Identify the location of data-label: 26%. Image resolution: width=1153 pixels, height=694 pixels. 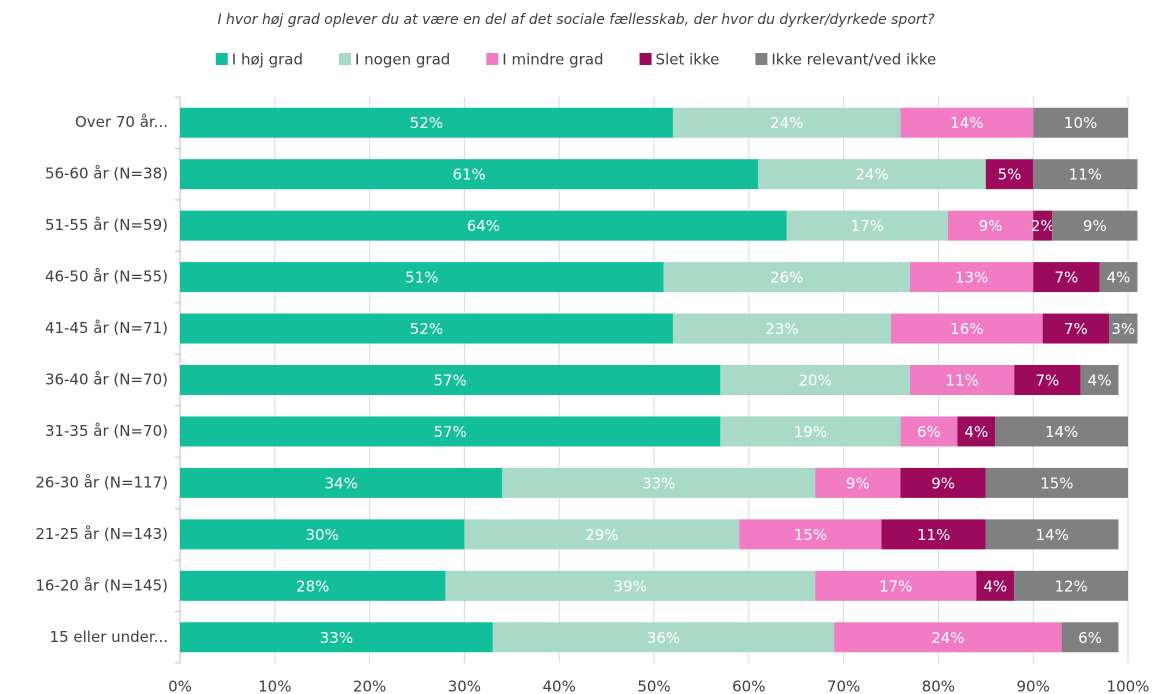
(786, 278).